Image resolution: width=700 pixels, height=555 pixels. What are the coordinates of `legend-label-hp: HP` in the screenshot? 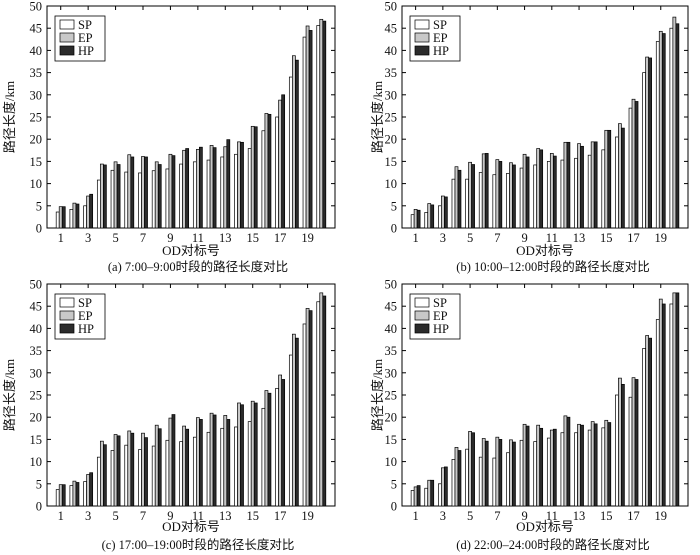 It's located at (441, 329).